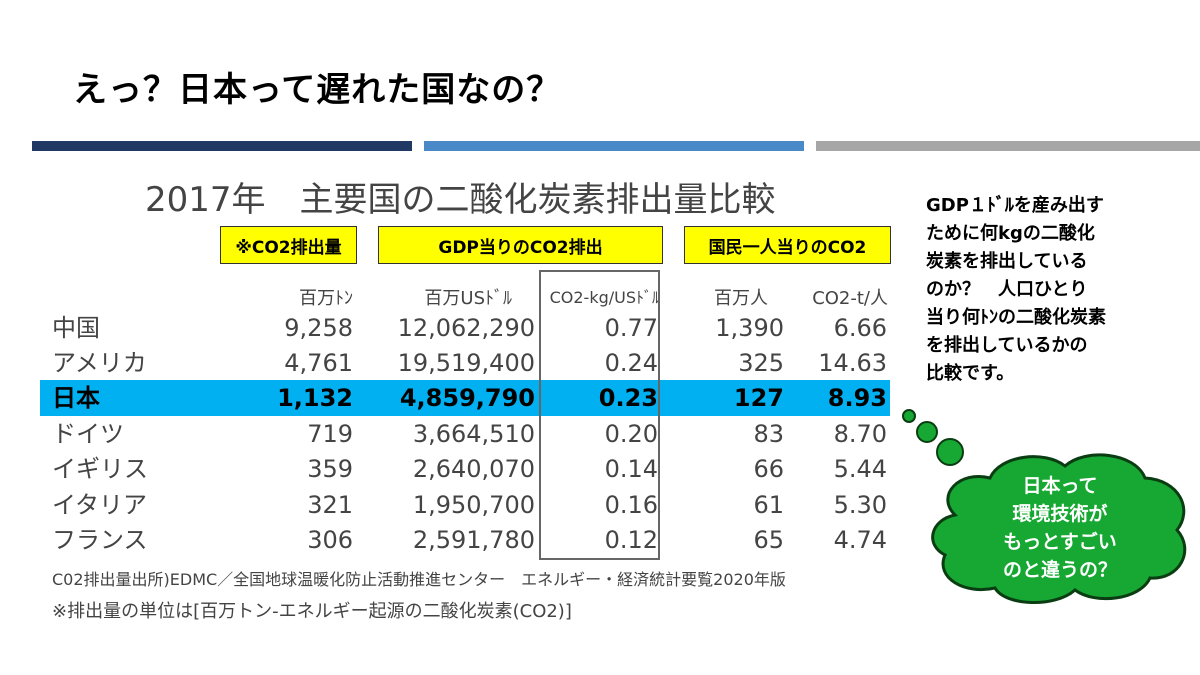 The image size is (1200, 675). What do you see at coordinates (614, 146) in the screenshot?
I see `divider-bar-blue` at bounding box center [614, 146].